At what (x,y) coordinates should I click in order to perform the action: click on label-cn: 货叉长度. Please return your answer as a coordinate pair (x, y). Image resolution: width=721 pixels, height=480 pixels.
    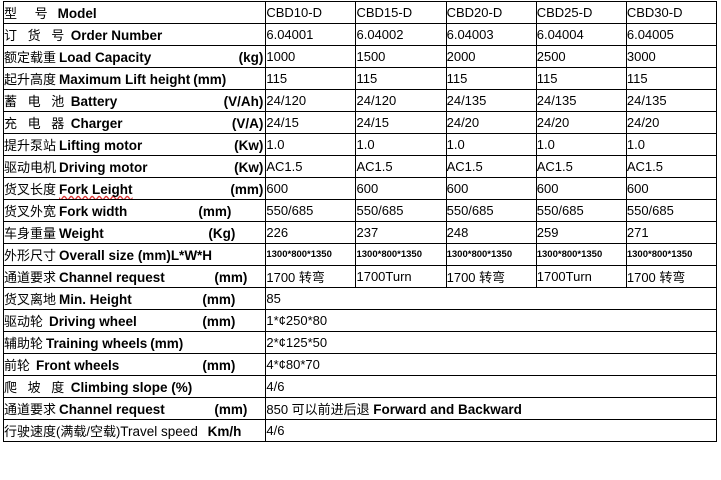
    Looking at the image, I should click on (30, 189).